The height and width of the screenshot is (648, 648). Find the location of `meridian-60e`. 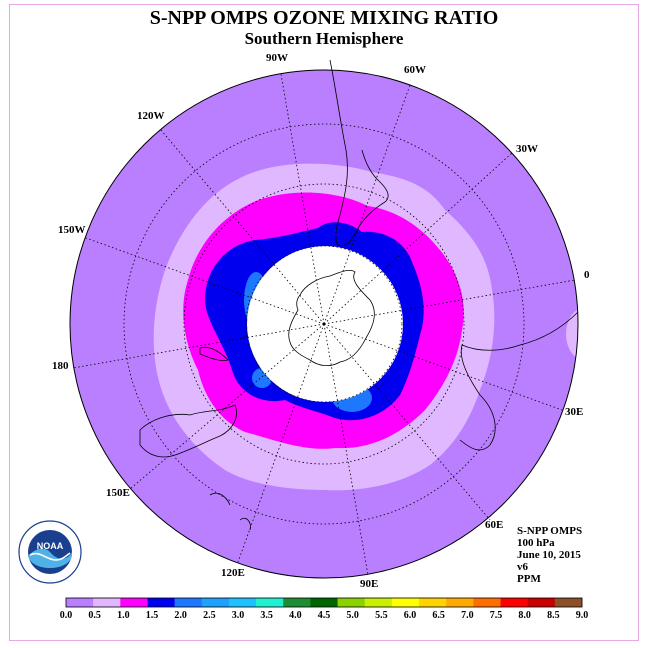

meridian-60e is located at coordinates (407, 422).